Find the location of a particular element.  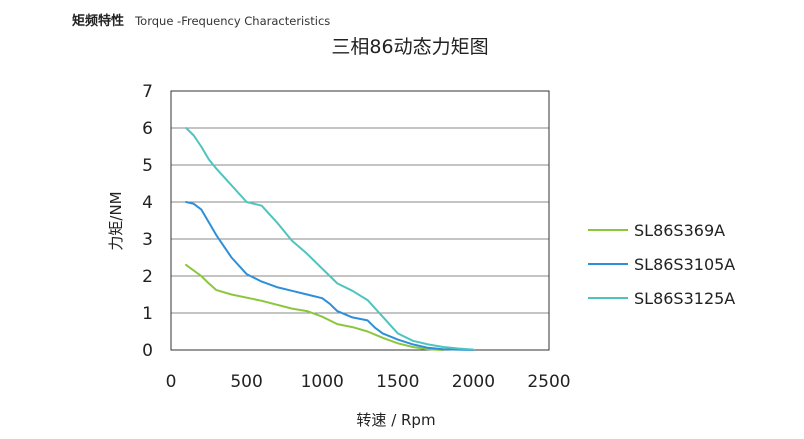

x-tick-label: 1000 is located at coordinates (322, 382).